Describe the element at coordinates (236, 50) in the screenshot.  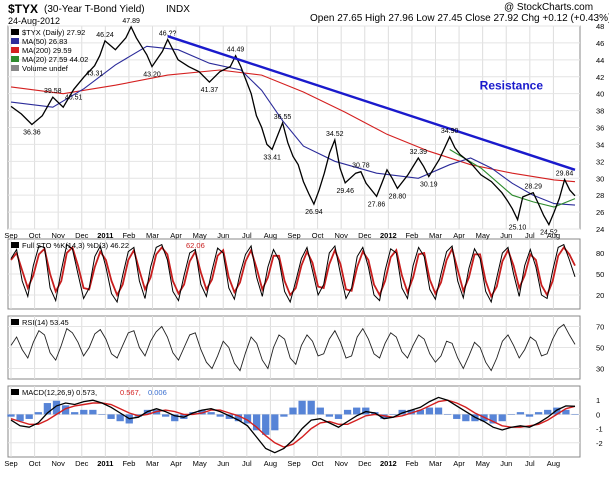
I see `price-value-label: 44.49` at that location.